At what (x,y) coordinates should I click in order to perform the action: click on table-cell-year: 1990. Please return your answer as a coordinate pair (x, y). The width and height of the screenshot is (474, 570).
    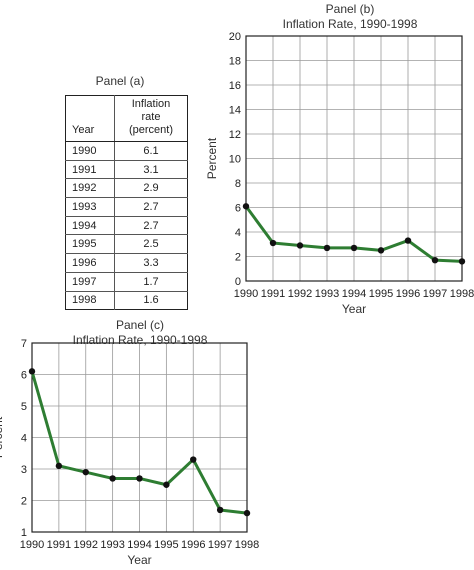
    Looking at the image, I should click on (90, 151).